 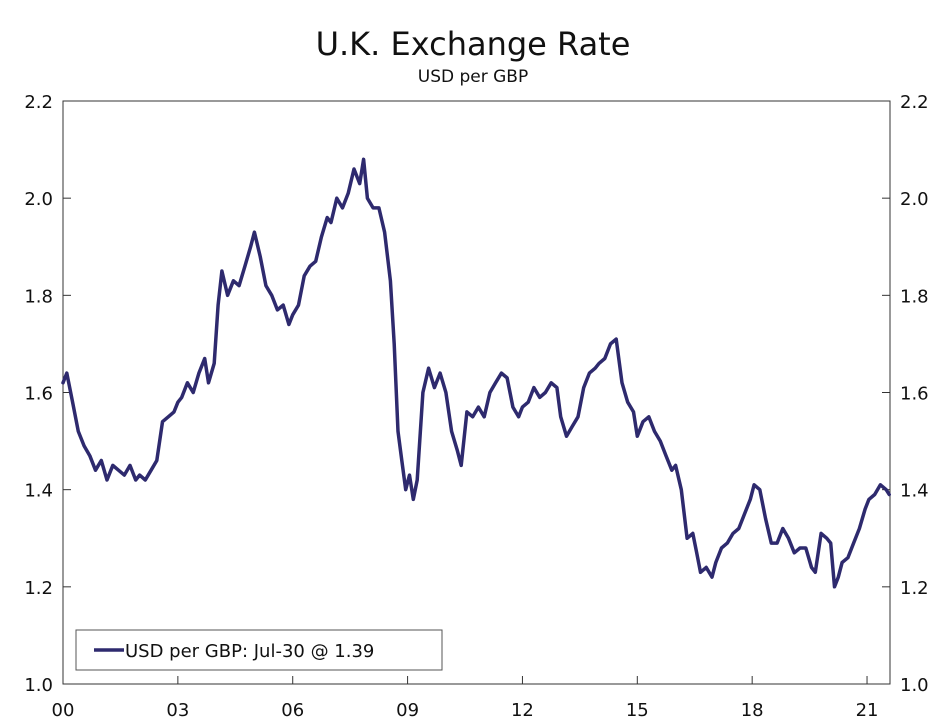 What do you see at coordinates (407, 710) in the screenshot?
I see `x-tick-label: 09` at bounding box center [407, 710].